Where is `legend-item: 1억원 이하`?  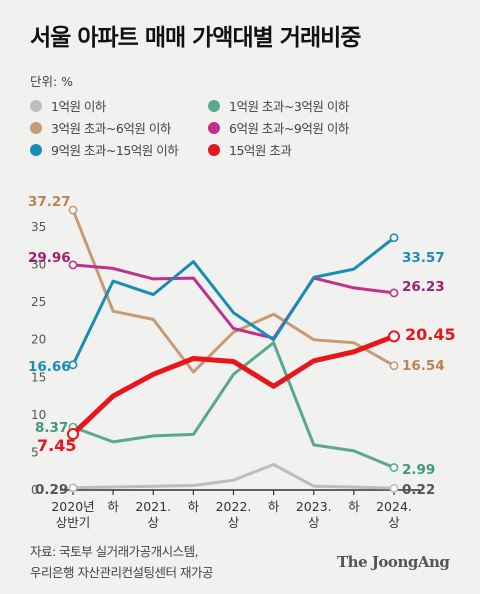 legend-item: 1억원 이하 is located at coordinates (68, 105).